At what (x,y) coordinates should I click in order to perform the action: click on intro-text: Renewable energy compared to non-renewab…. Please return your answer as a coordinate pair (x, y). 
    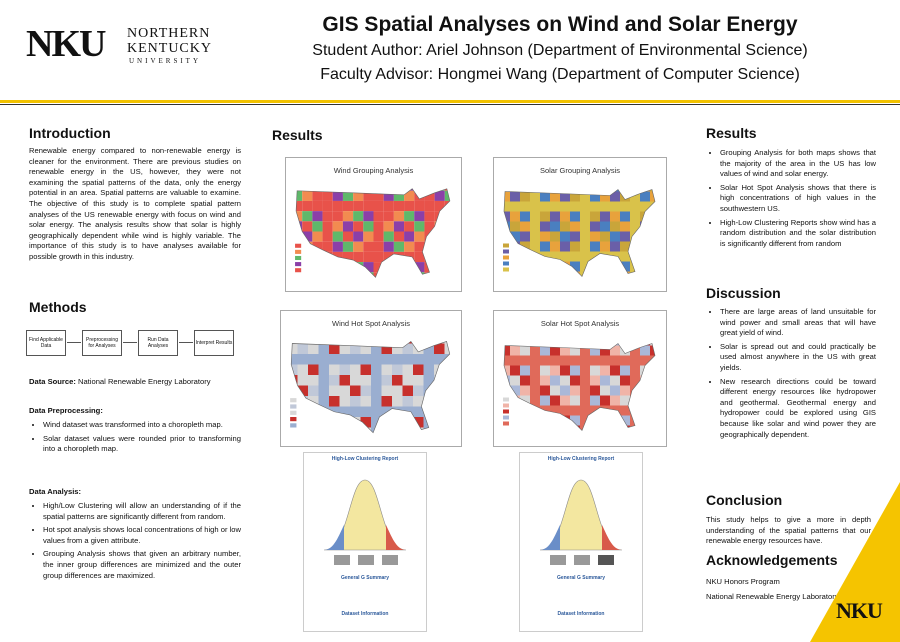
    Looking at the image, I should click on (135, 203).